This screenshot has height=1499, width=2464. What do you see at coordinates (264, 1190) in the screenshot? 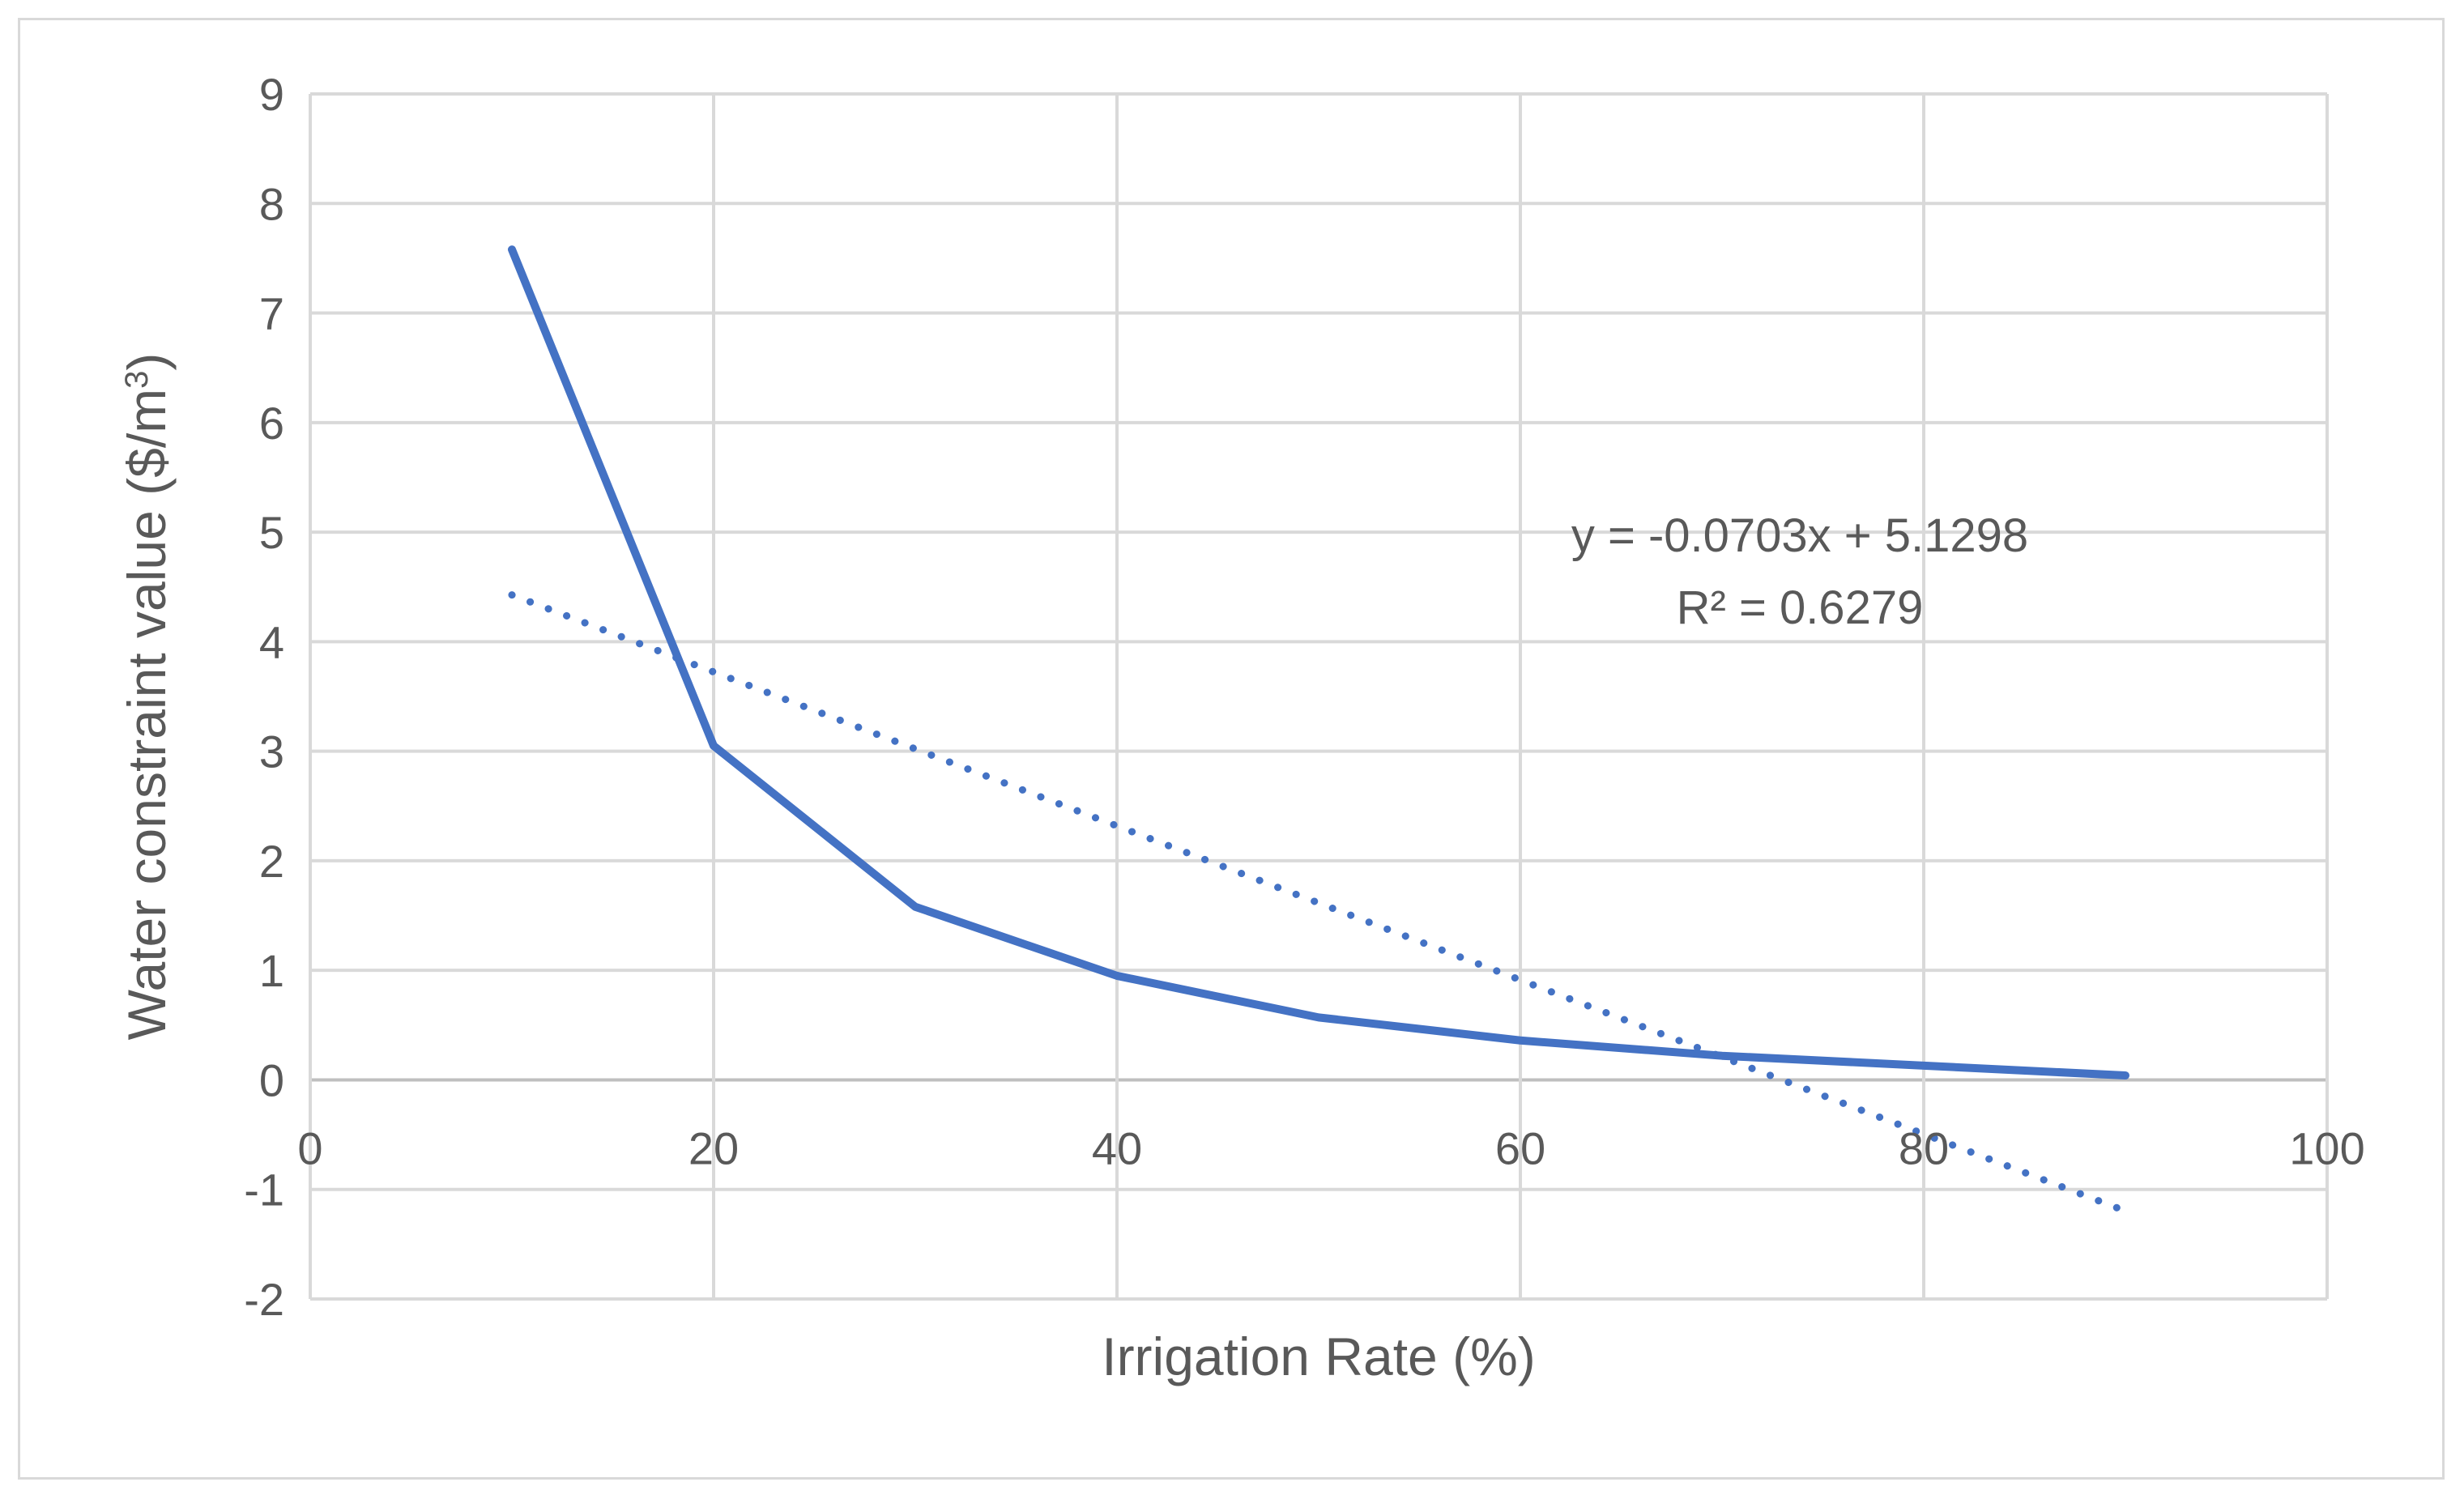
I see `y-tick-label: -1` at bounding box center [264, 1190].